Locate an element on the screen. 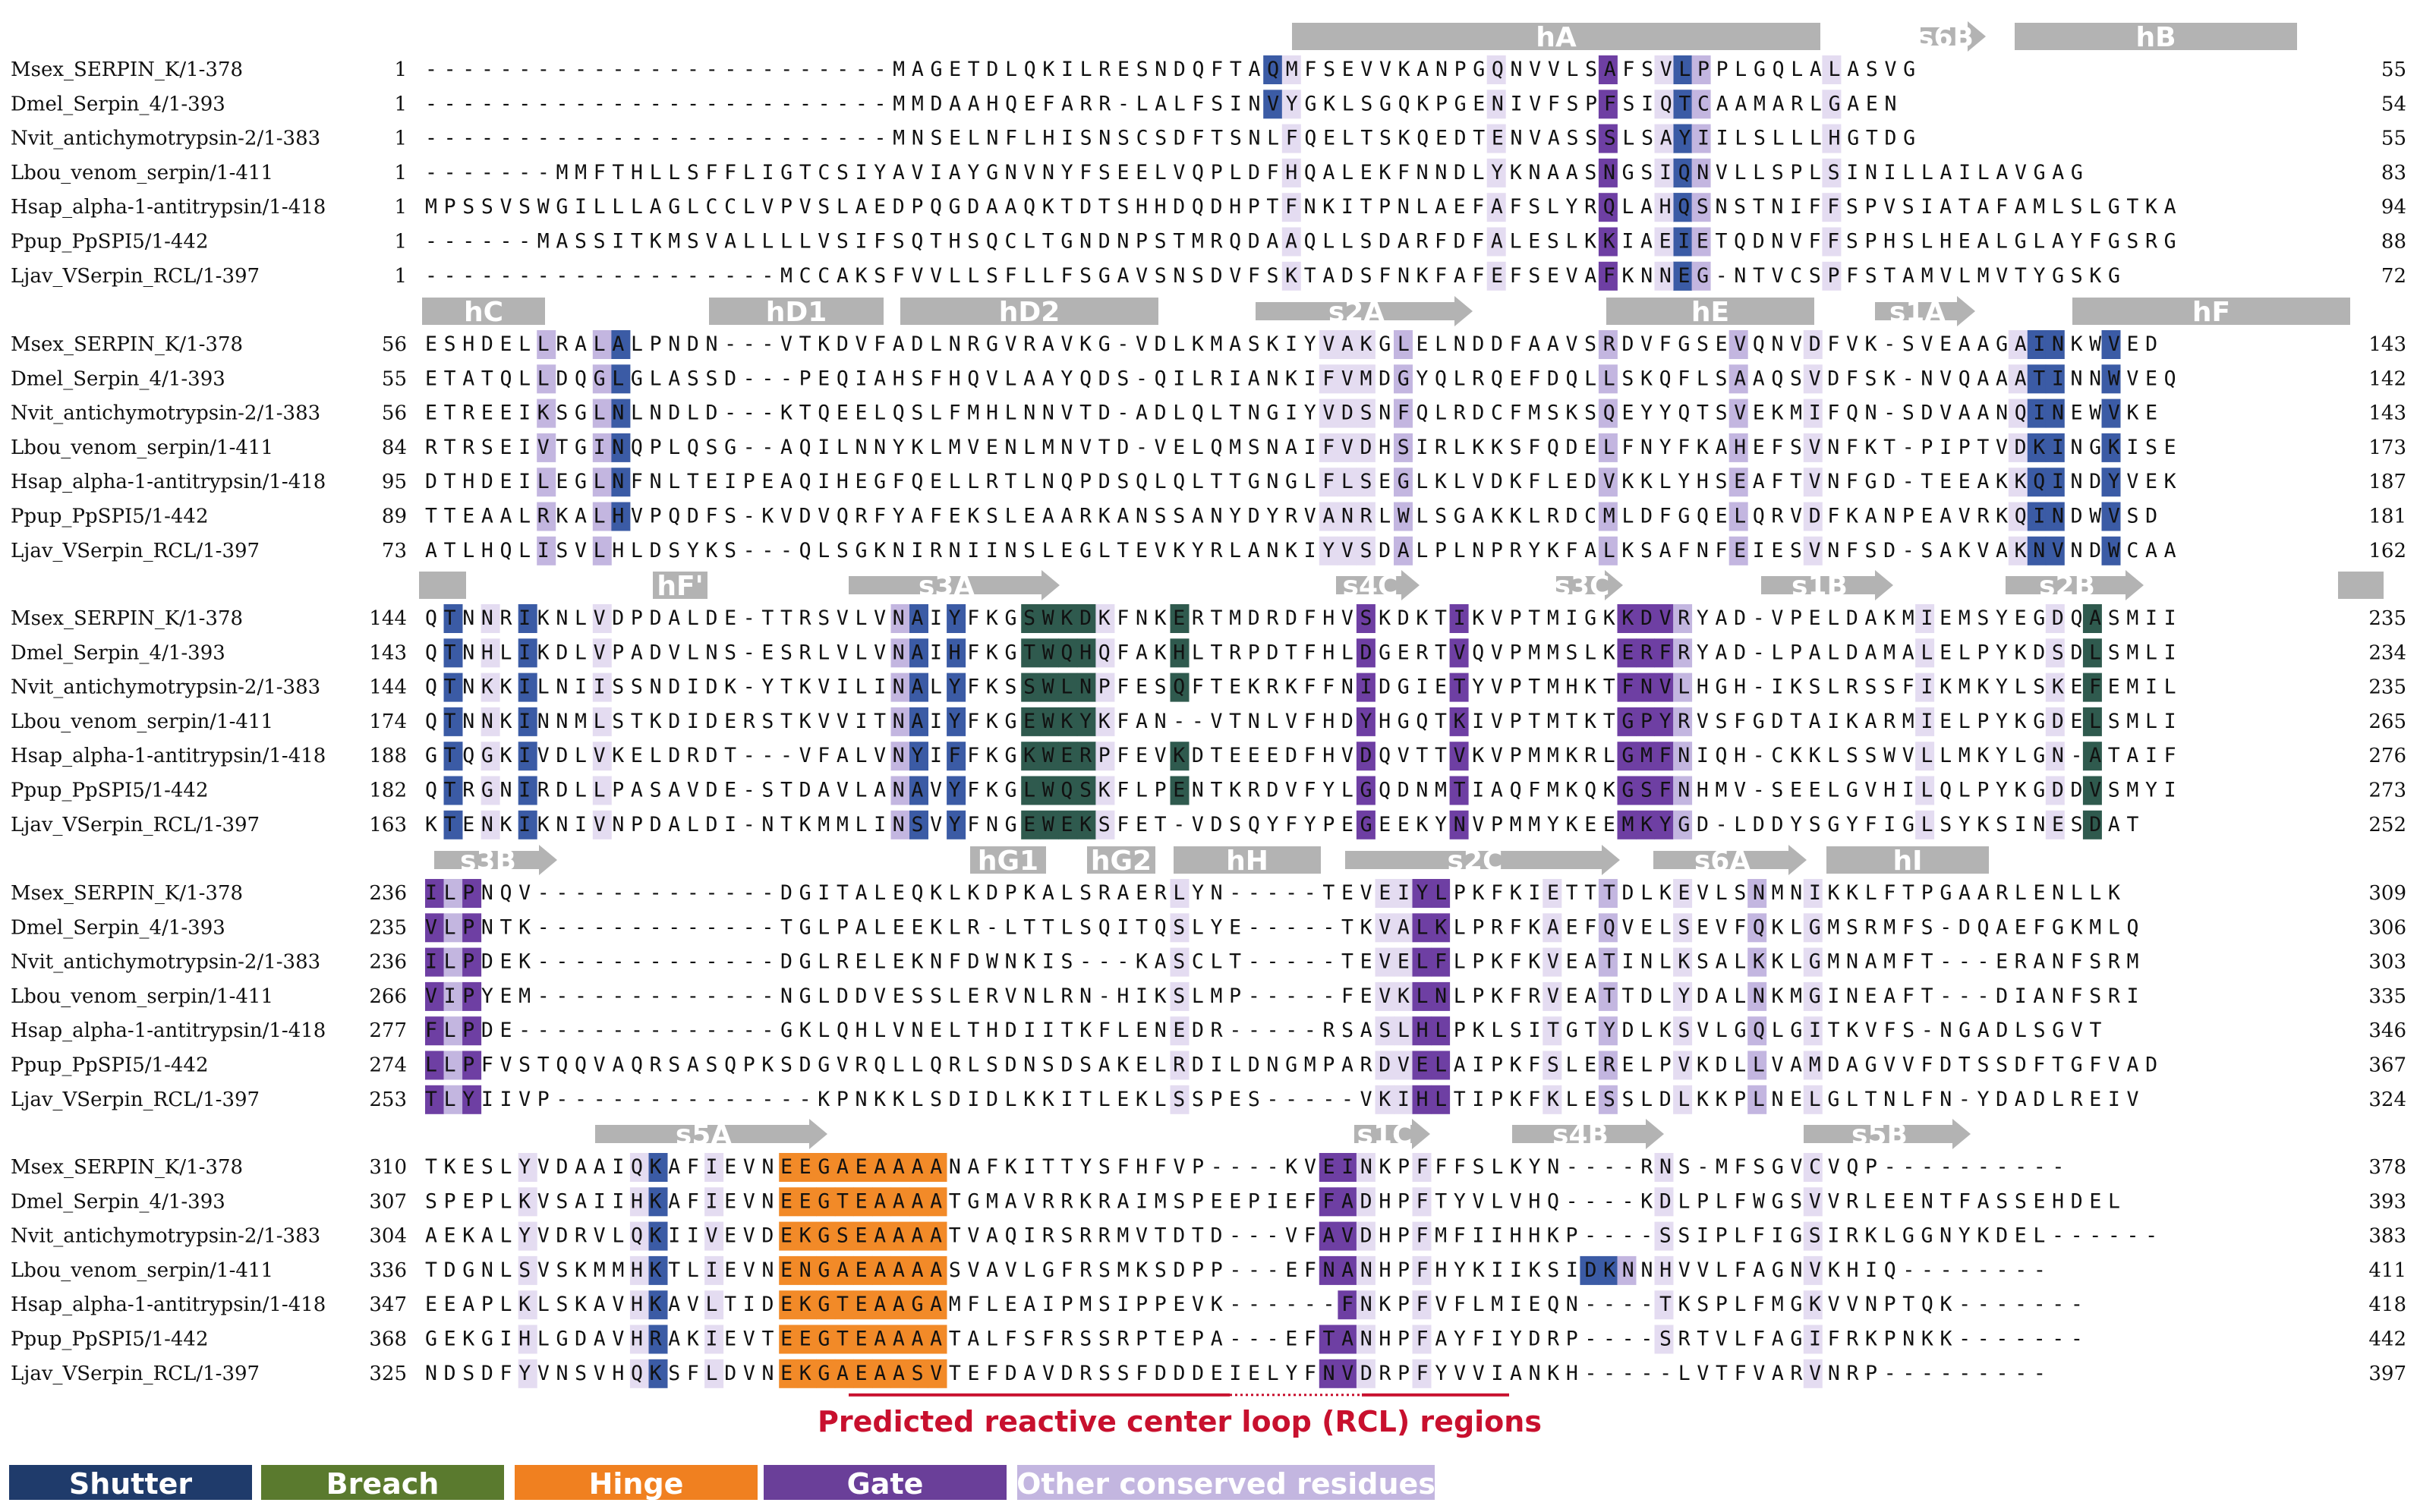  sequence-end-position: 346 is located at coordinates (2387, 1030).